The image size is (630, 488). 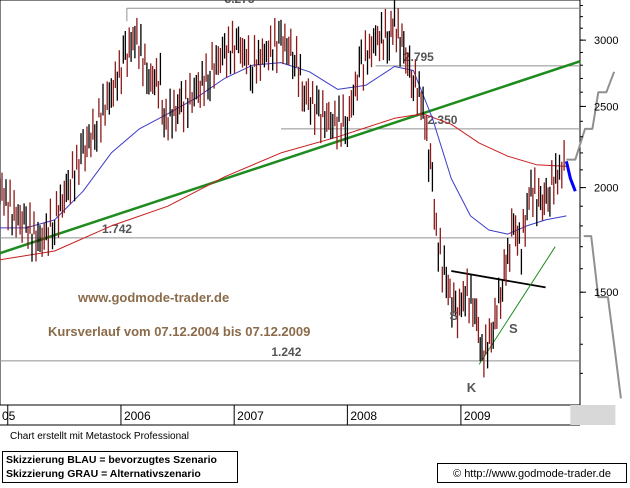 I want to click on x-axis: 0520062007200820092010, so click(x=302, y=415).